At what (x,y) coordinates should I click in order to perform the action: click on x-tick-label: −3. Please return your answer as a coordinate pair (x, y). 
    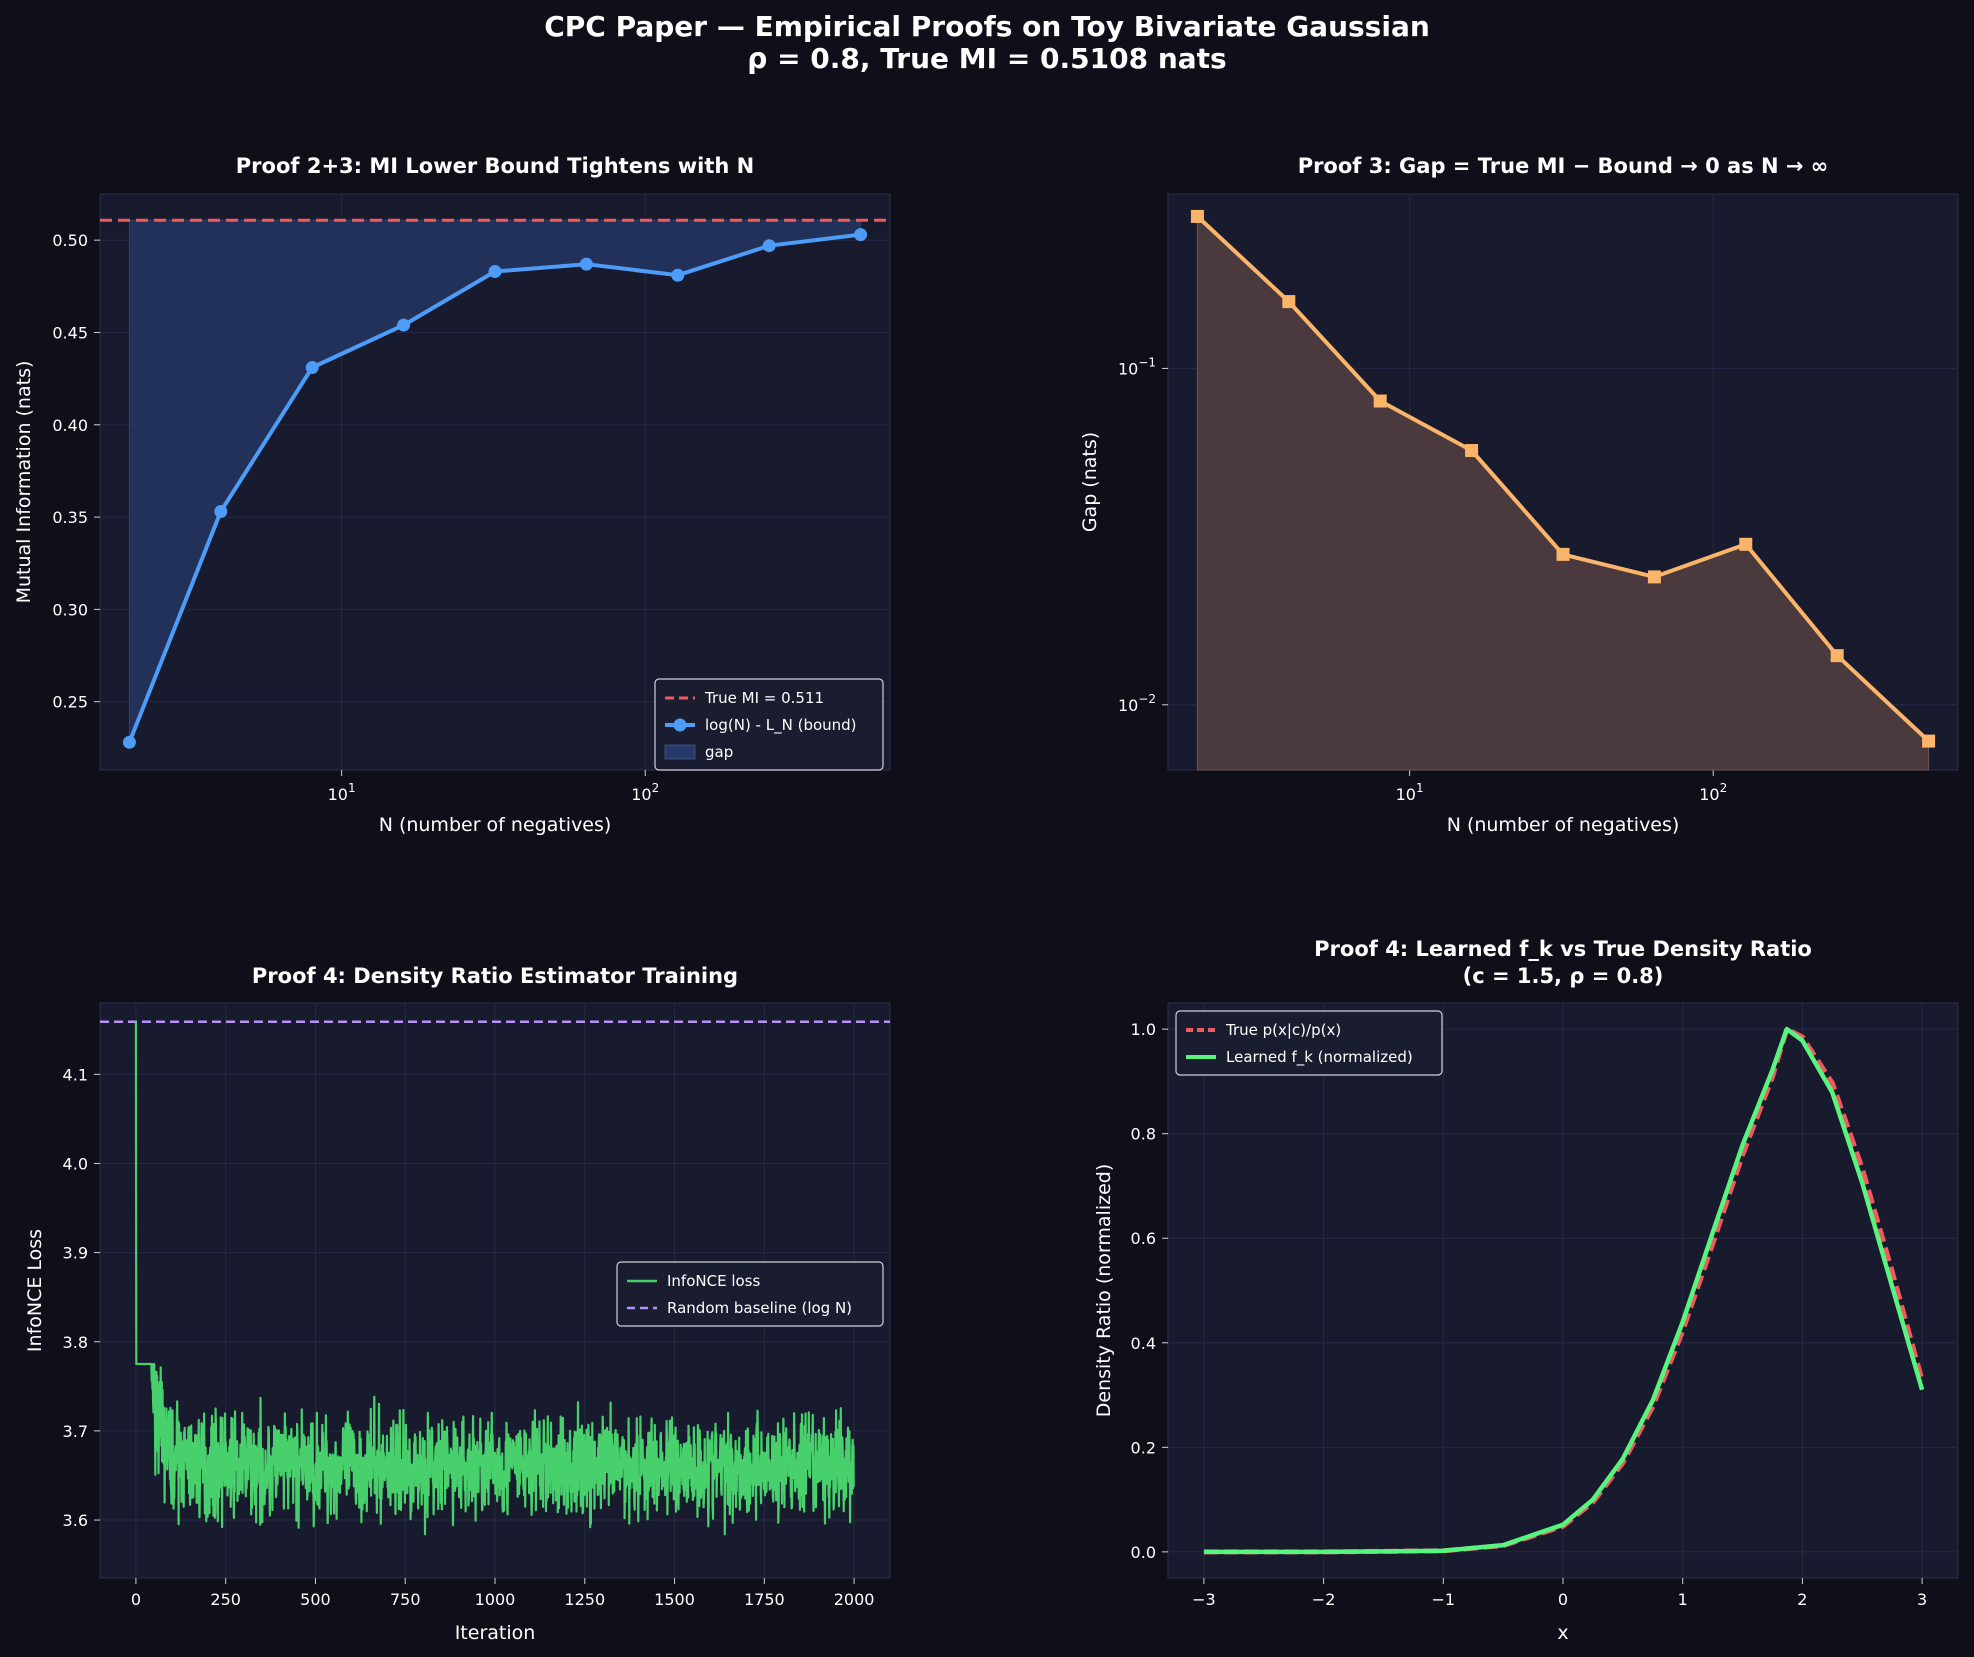
    Looking at the image, I should click on (1204, 1599).